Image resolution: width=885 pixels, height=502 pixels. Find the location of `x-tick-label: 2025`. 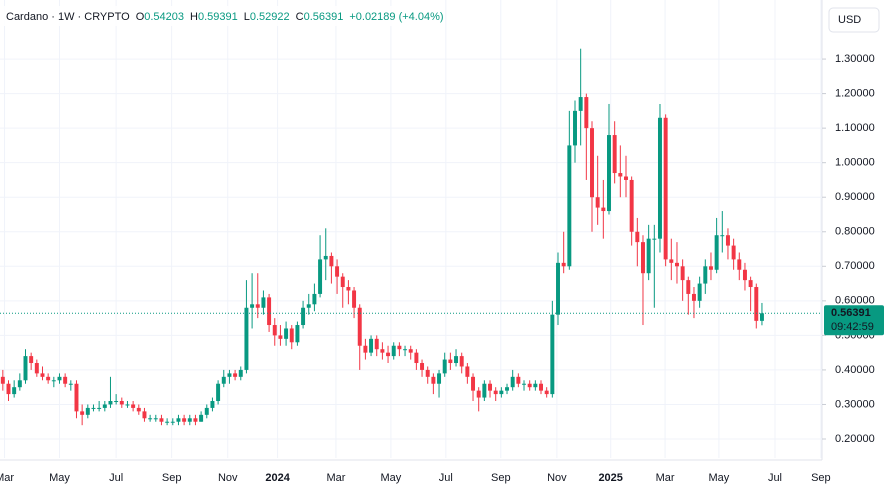

x-tick-label: 2025 is located at coordinates (610, 478).